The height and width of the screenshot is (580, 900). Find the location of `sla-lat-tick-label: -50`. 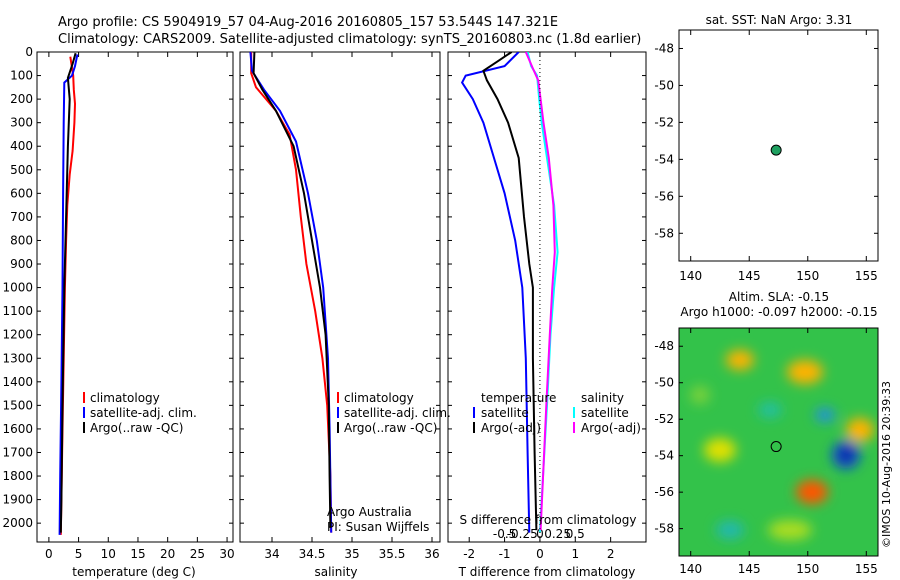

sla-lat-tick-label: -50 is located at coordinates (664, 383).